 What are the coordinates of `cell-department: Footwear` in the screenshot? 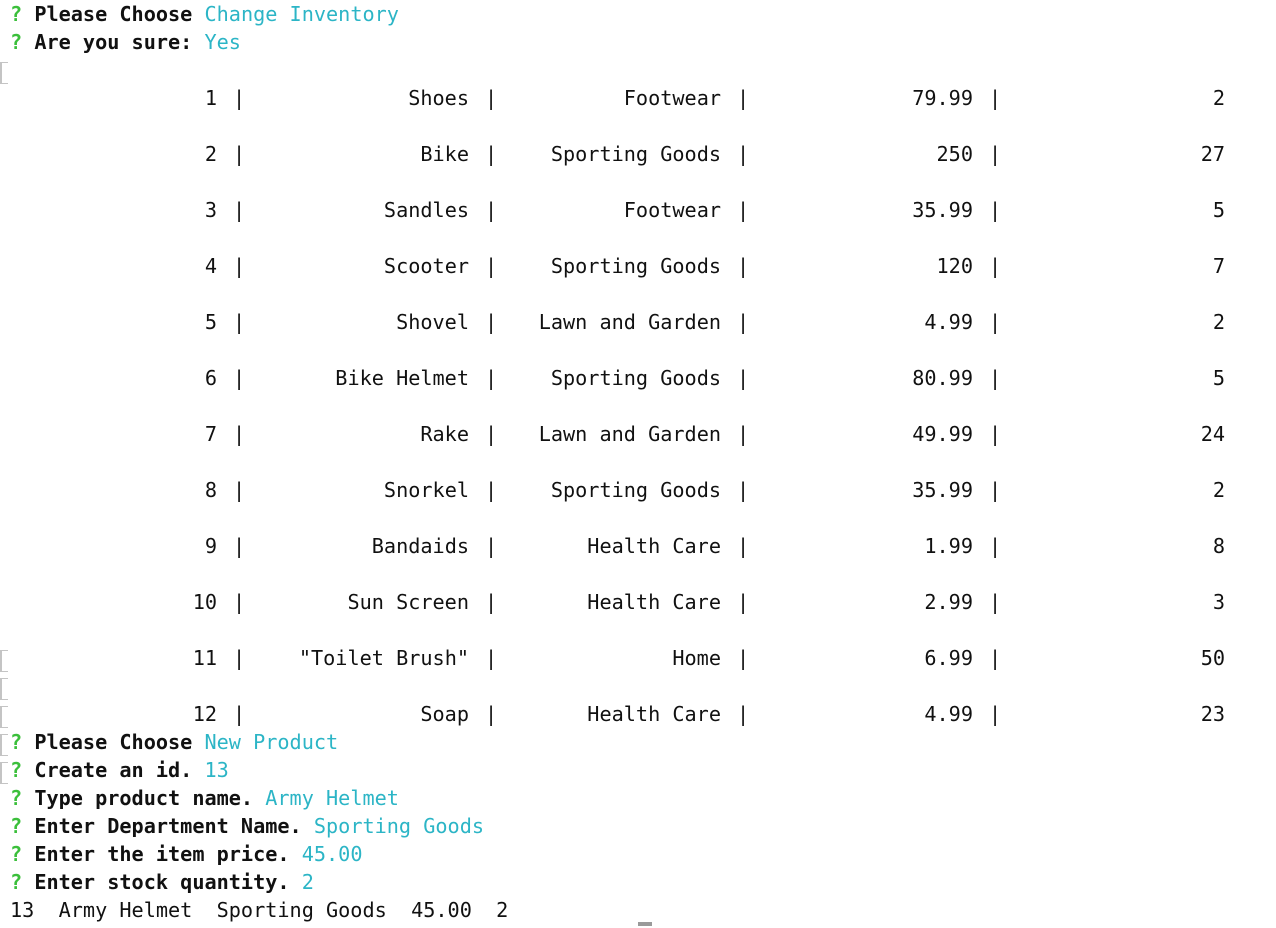 It's located at (672, 210).